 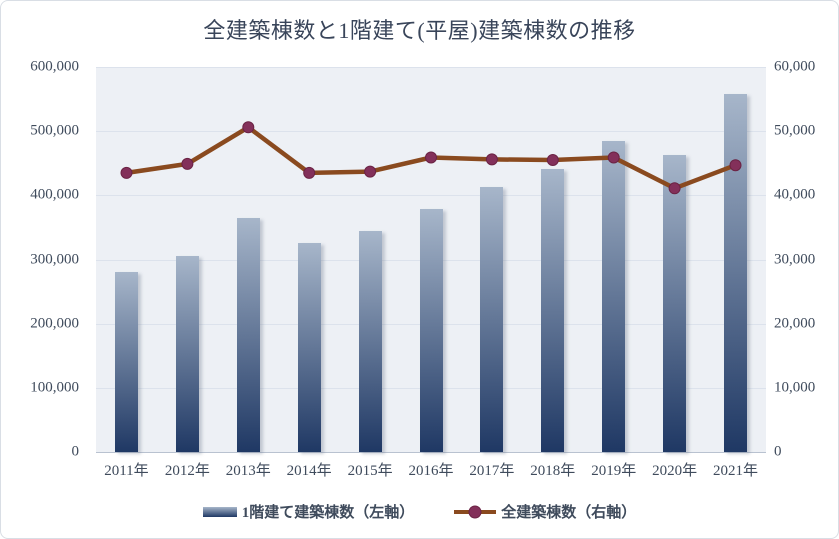 I want to click on line-series, so click(x=431, y=158).